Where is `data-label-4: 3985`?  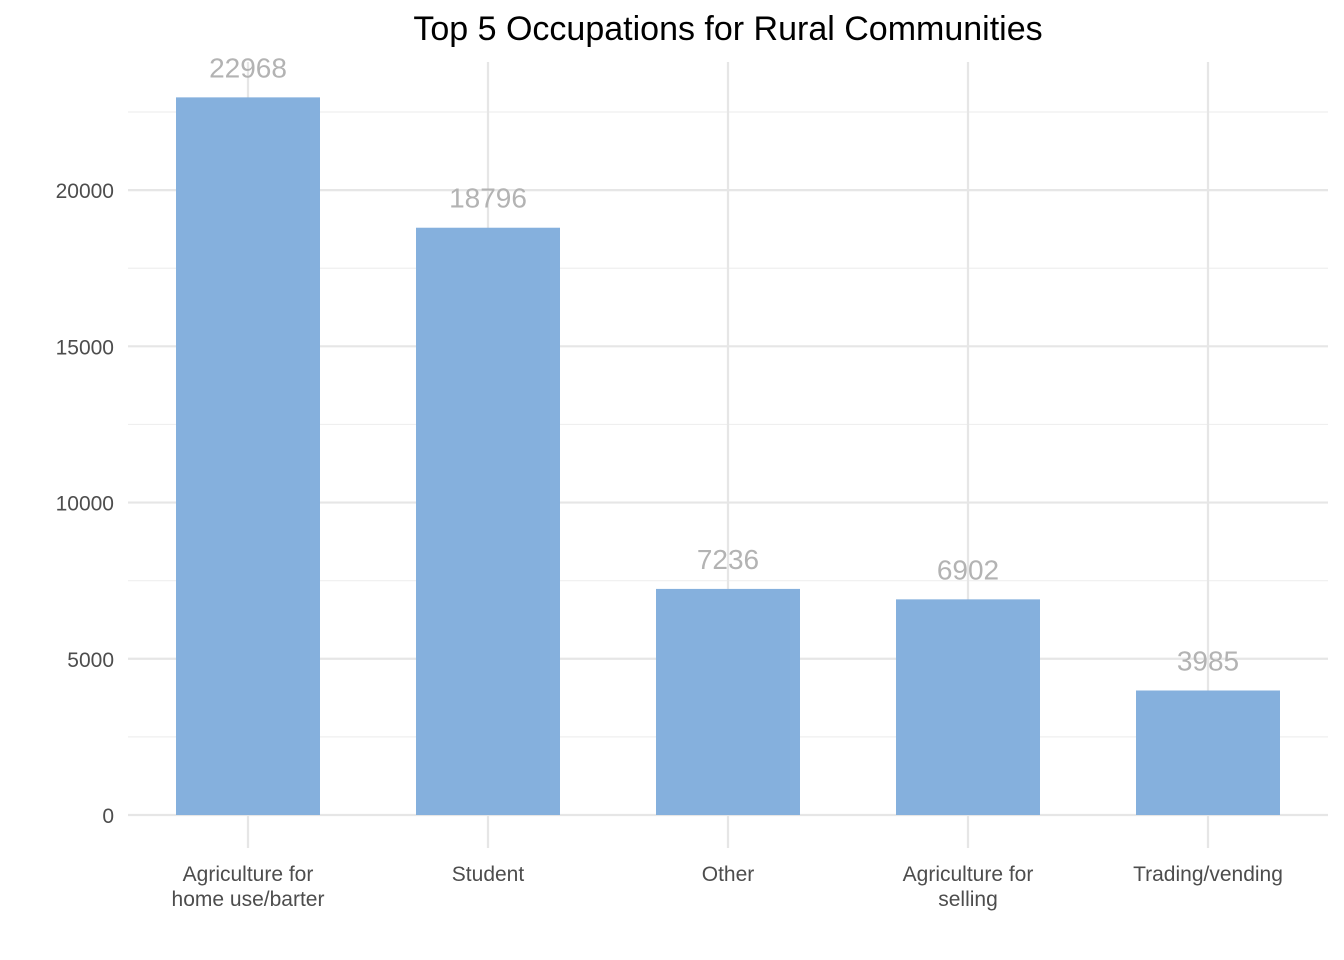
data-label-4: 3985 is located at coordinates (1208, 660).